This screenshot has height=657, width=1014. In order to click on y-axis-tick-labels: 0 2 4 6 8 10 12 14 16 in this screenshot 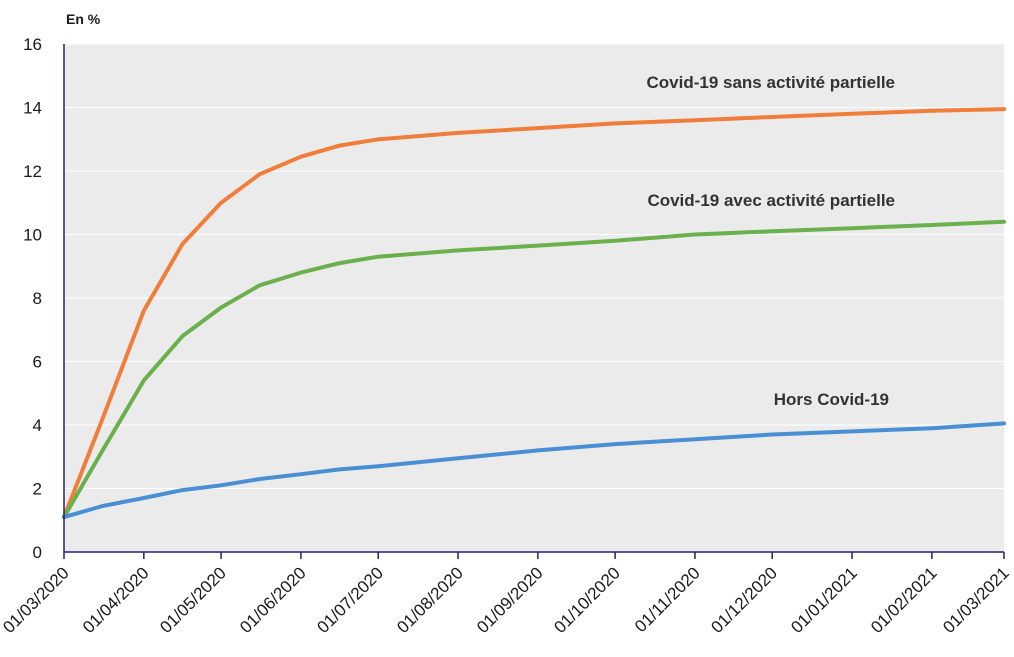, I will do `click(32, 298)`.